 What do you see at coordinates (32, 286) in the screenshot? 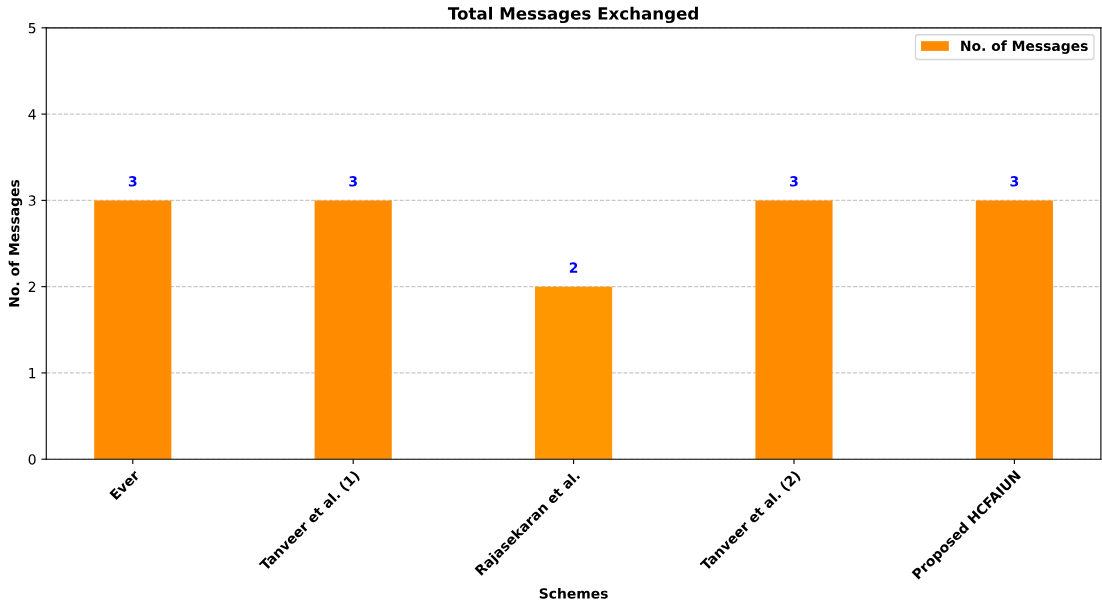
I see `y-tick-label: 2` at bounding box center [32, 286].